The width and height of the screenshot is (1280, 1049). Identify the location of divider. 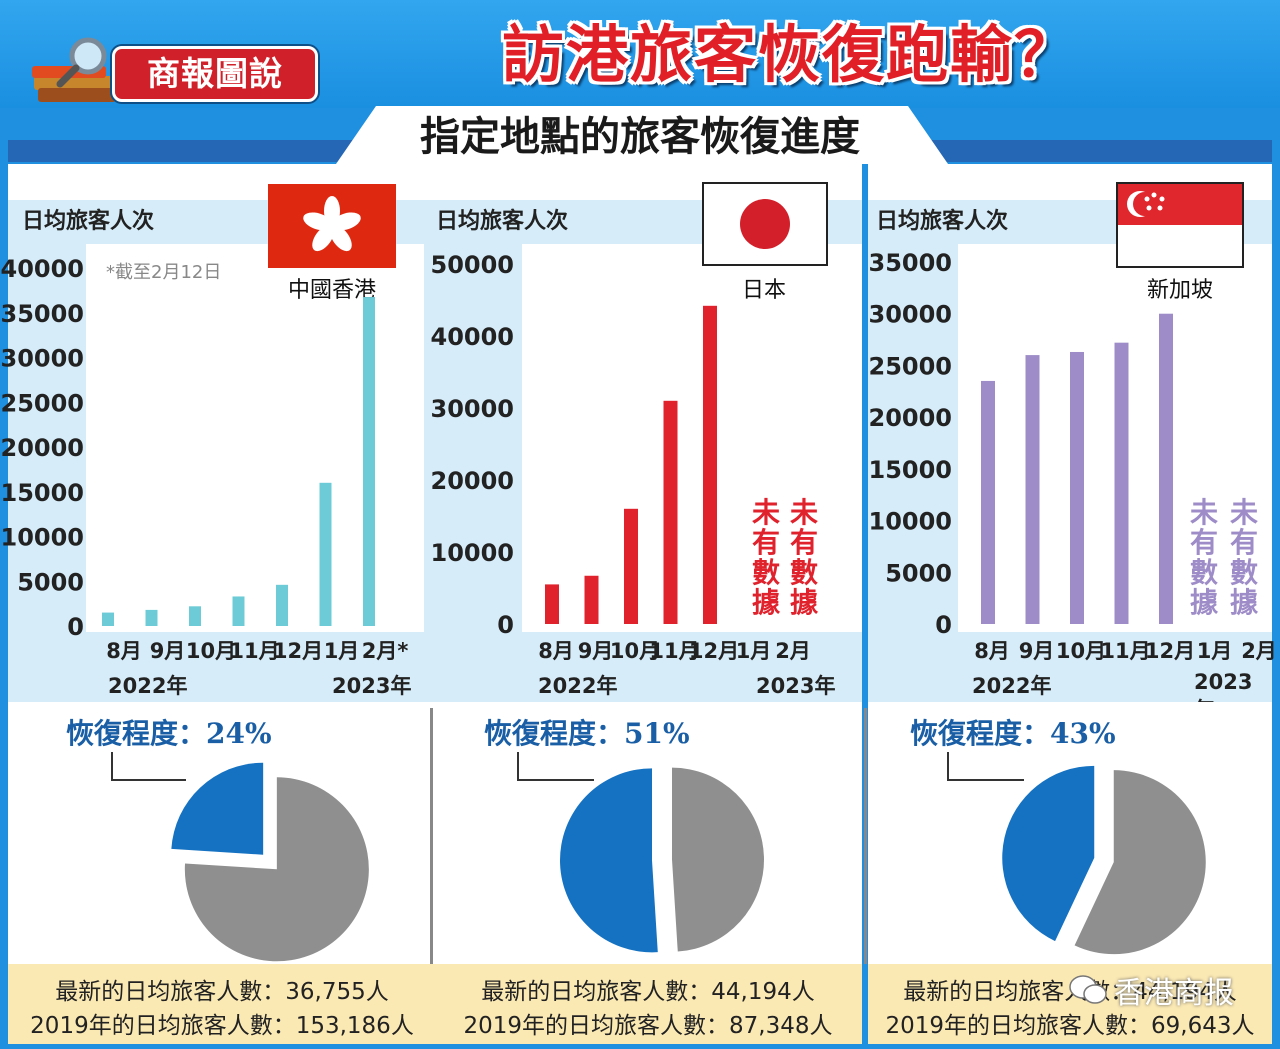
(865, 836).